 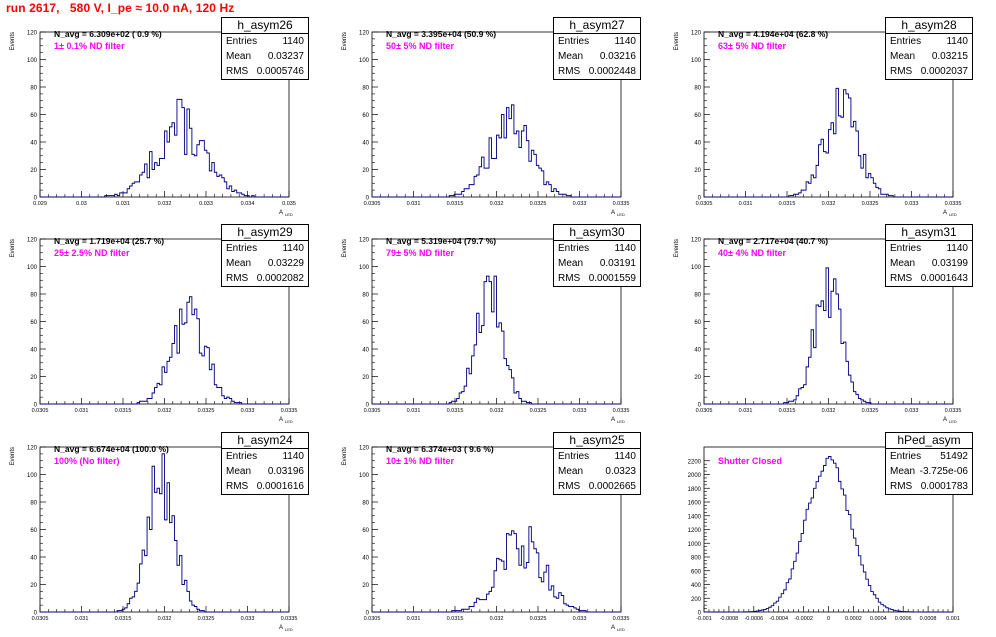 What do you see at coordinates (929, 71) in the screenshot?
I see `stats-row-rms: RMS 0.0002037` at bounding box center [929, 71].